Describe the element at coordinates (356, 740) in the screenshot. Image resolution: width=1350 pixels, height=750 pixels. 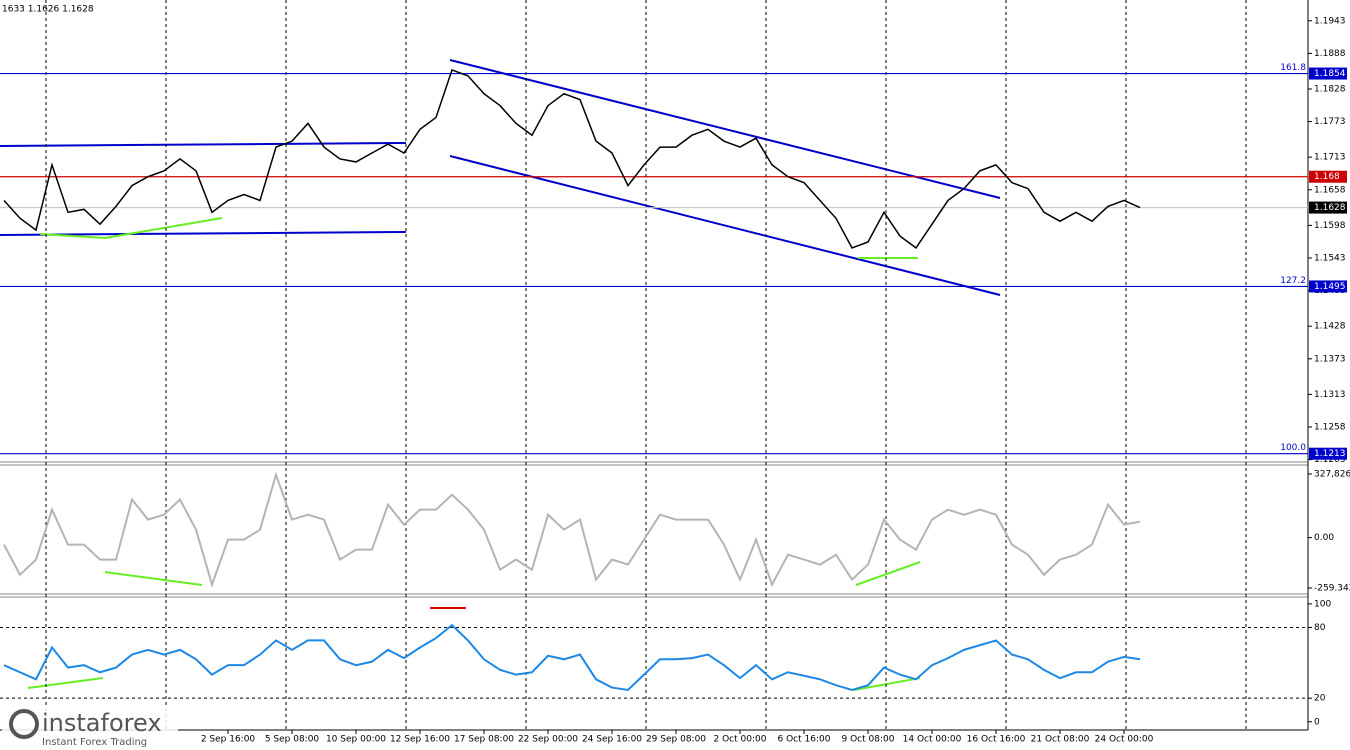
I see `x-tick-label: 10 Sep 00:00` at that location.